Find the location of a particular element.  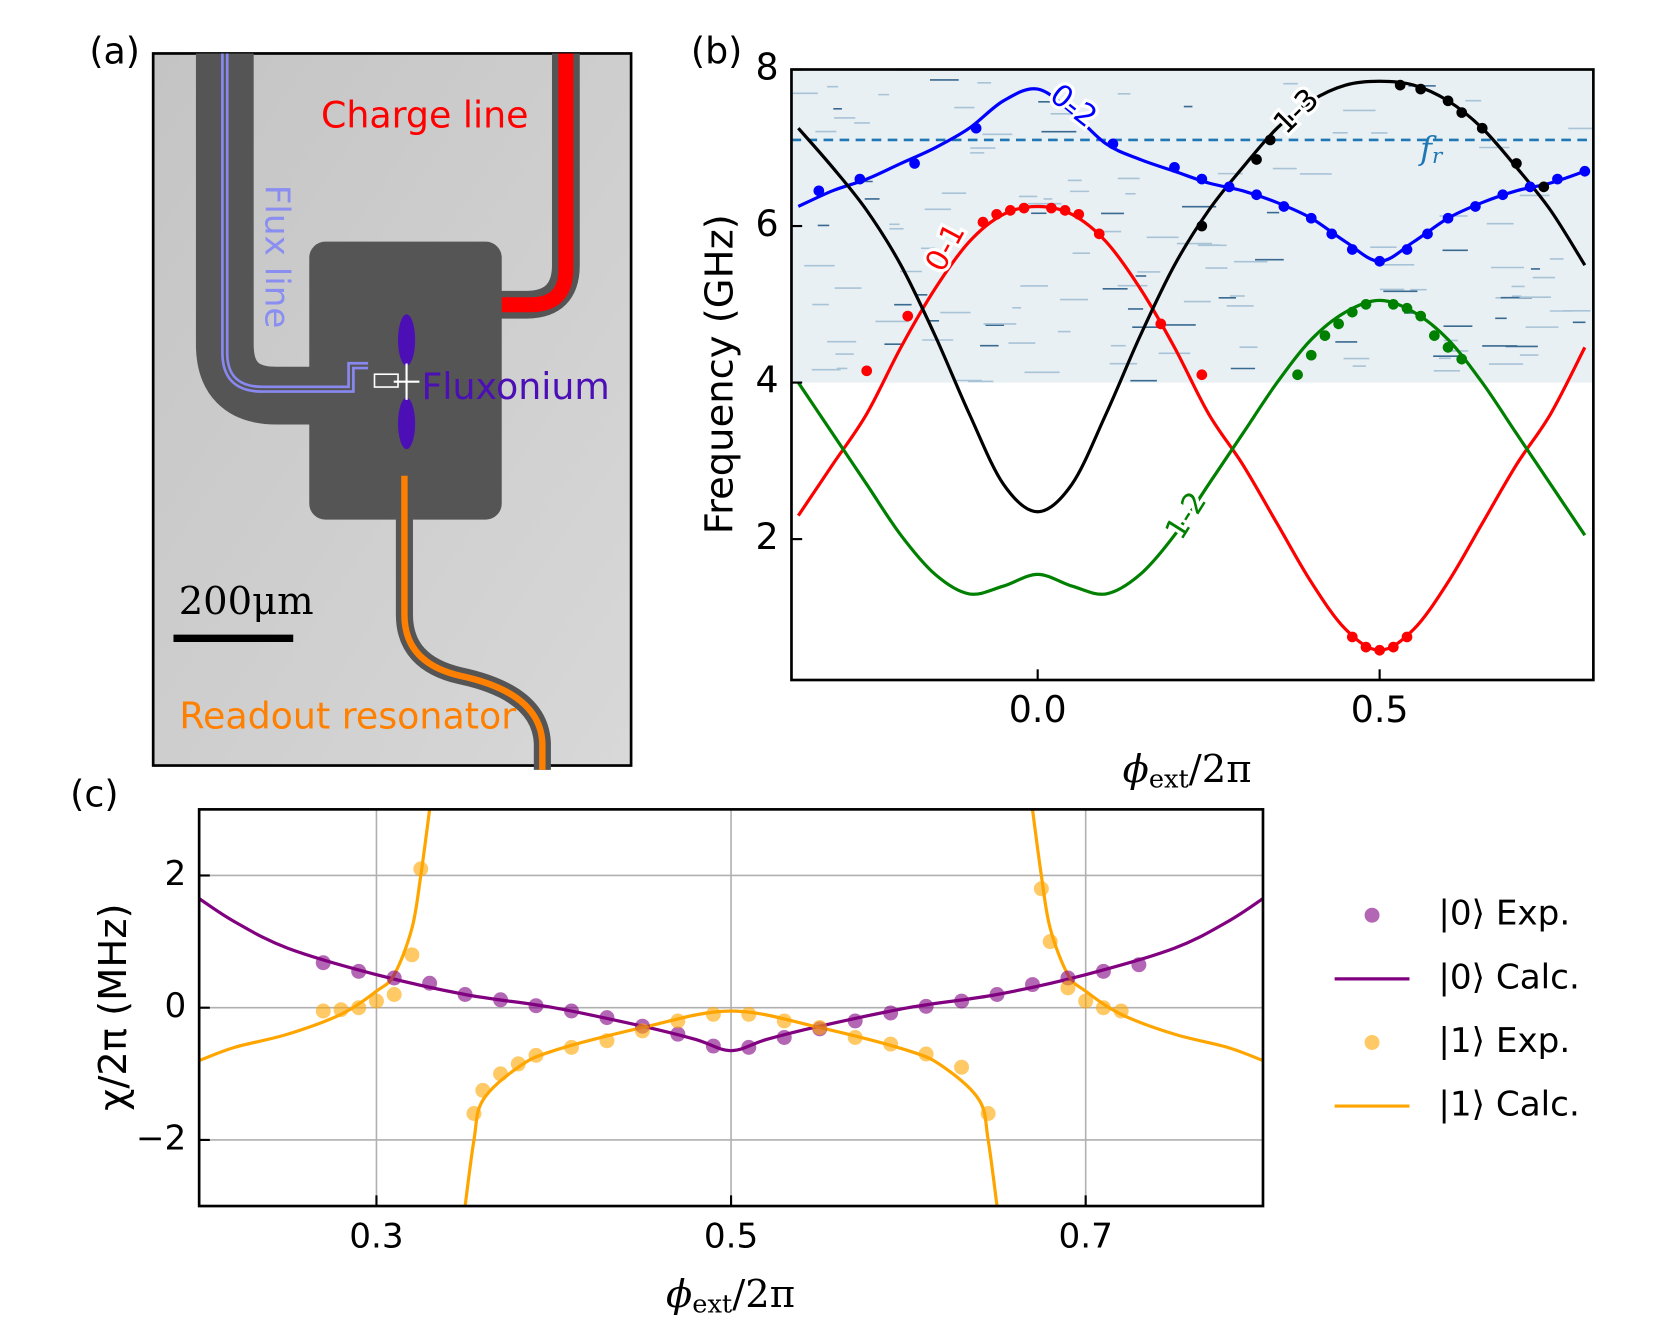

y-tick-label: −2 is located at coordinates (161, 1138).